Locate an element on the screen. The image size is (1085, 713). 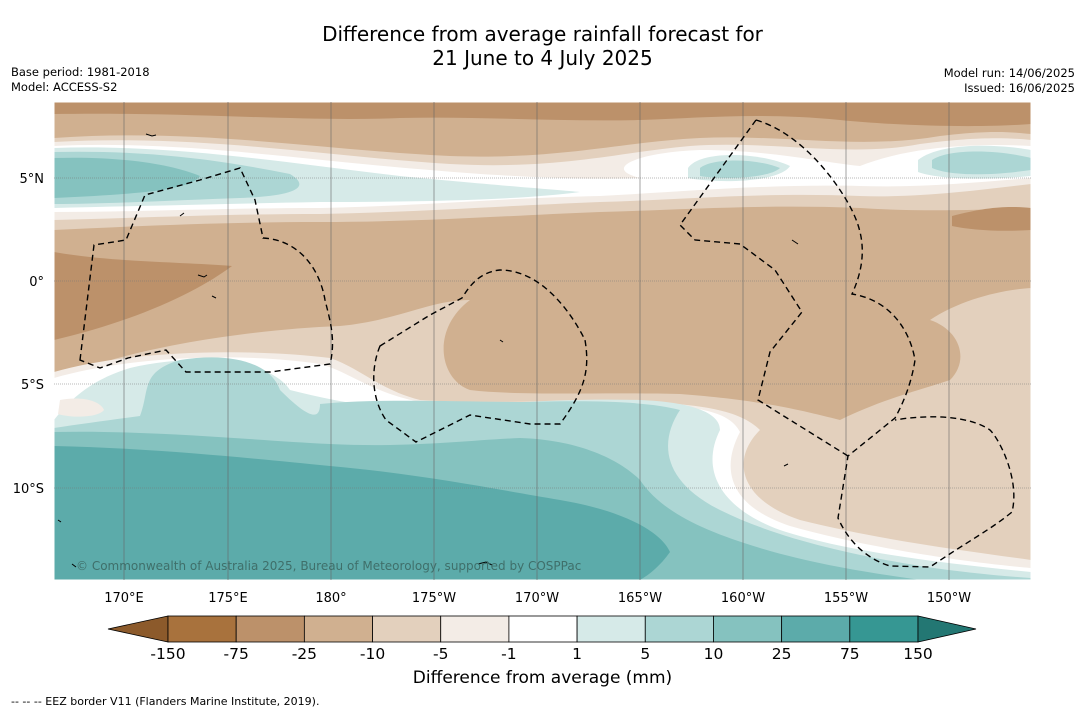
colorbar-tick-label: -25 is located at coordinates (304, 654).